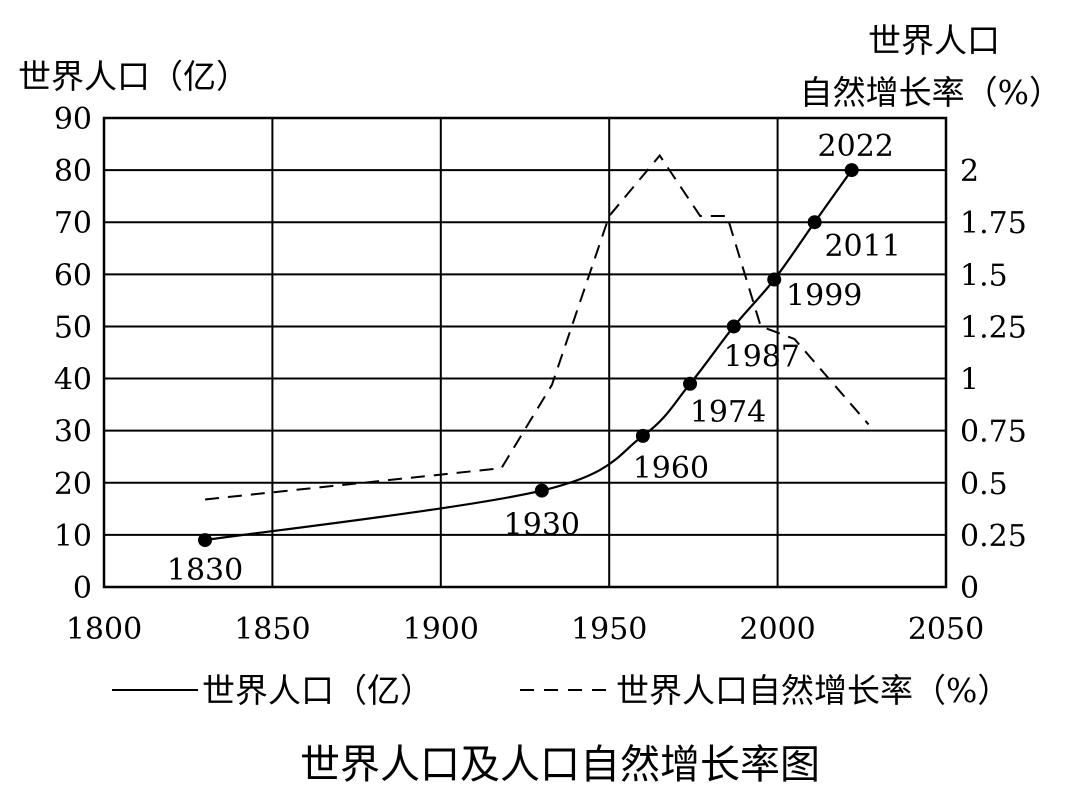  I want to click on y-right-axis-title-line2: 自然增长率（%）, so click(931, 92).